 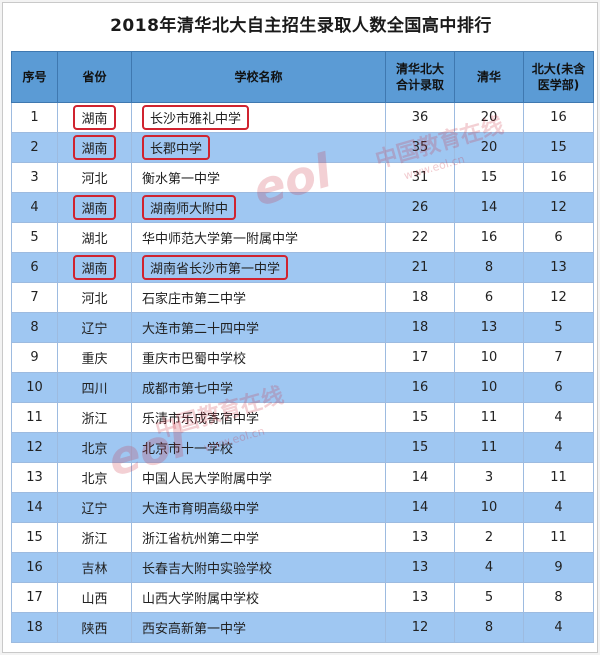 I want to click on school-cell-text: 衡水第一中学, so click(x=181, y=179).